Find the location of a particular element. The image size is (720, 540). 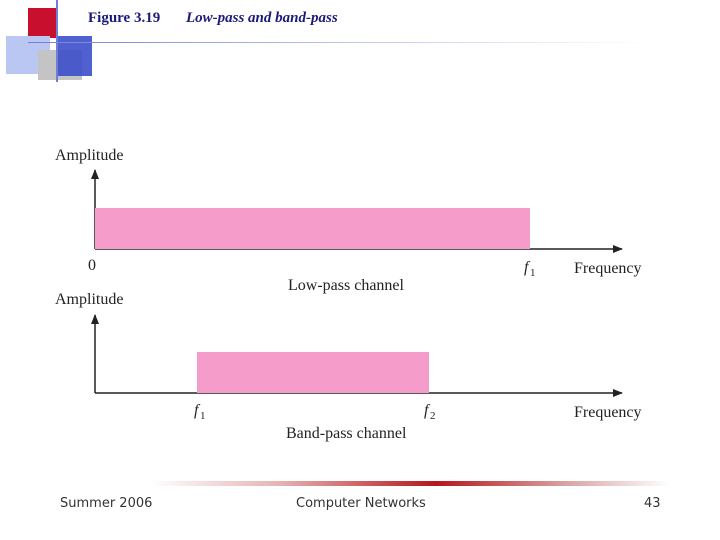

band-pass-y-axis-label: Amplitude is located at coordinates (89, 299).